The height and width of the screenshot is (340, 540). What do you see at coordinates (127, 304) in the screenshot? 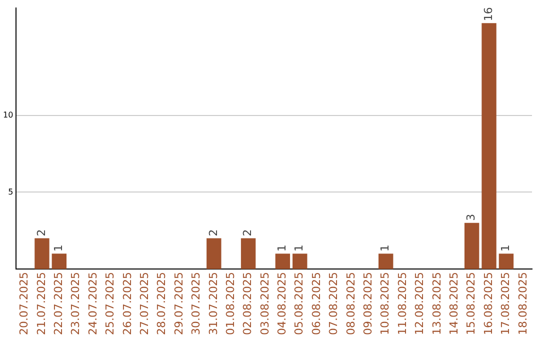
I see `x-tick-label: 26.07.2025` at bounding box center [127, 304].